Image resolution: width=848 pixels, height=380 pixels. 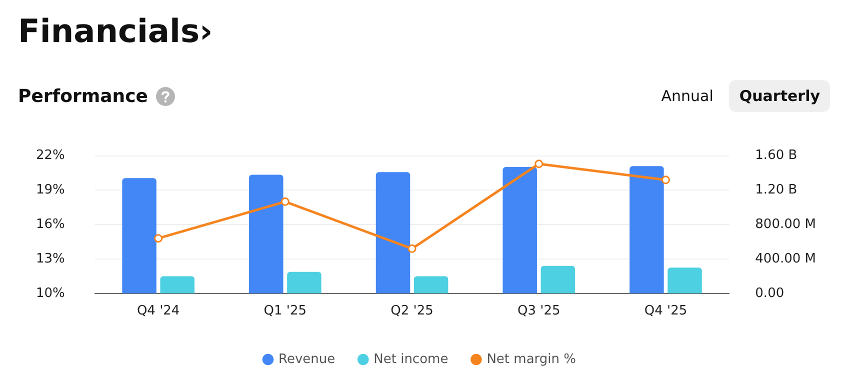 I want to click on chart-title: Financials›, so click(x=115, y=31).